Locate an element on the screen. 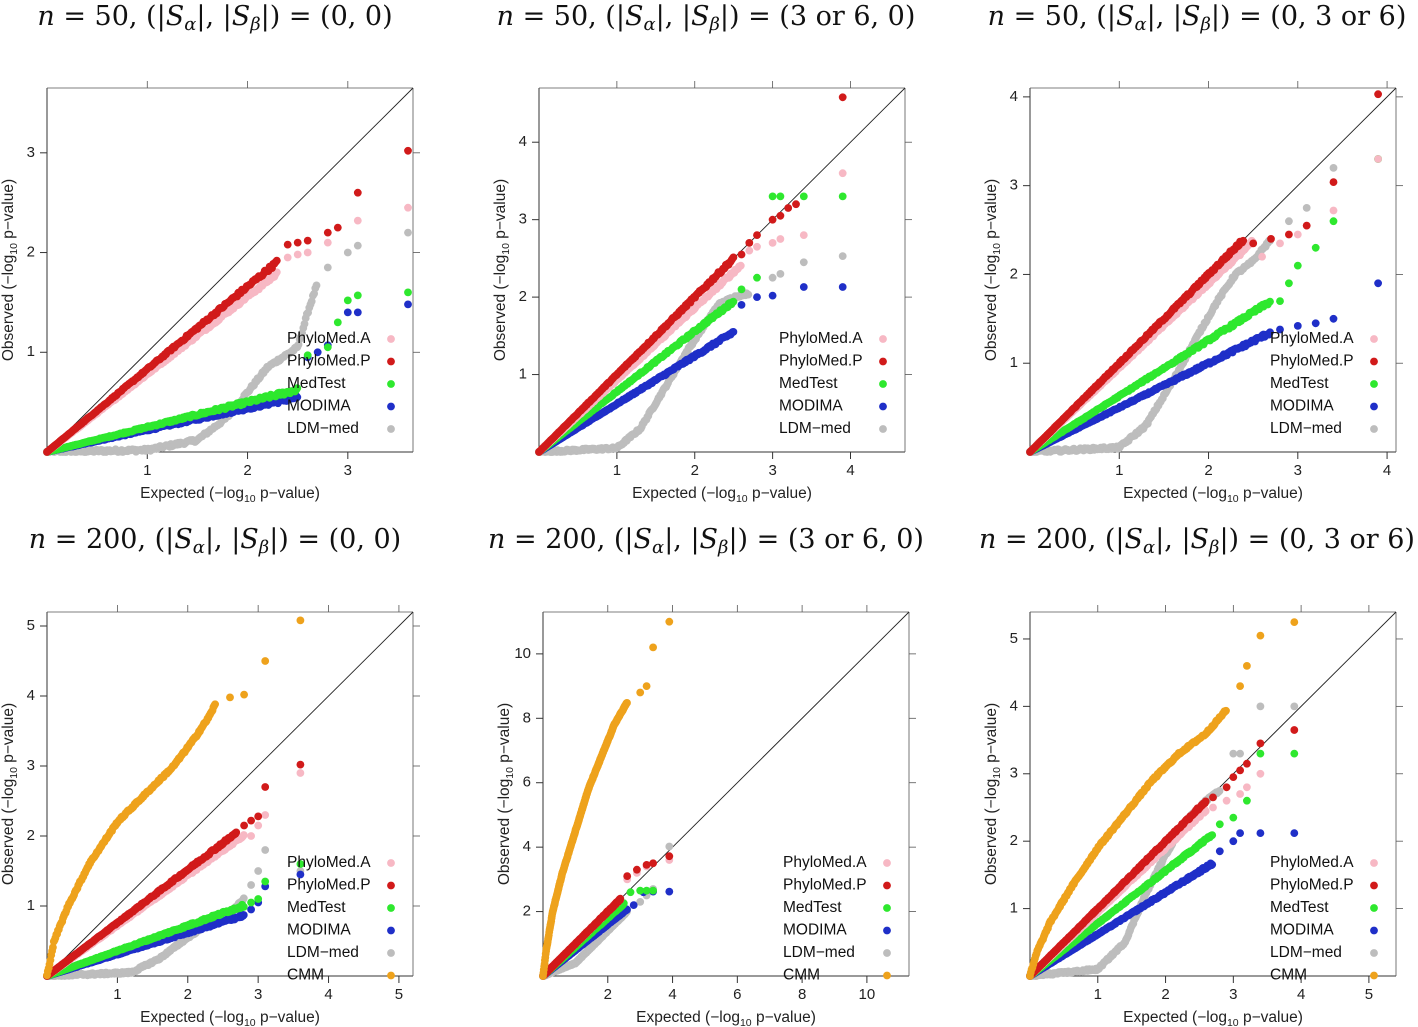 Image resolution: width=1418 pixels, height=1027 pixels. legend-label: PhyloMed.P is located at coordinates (821, 361).